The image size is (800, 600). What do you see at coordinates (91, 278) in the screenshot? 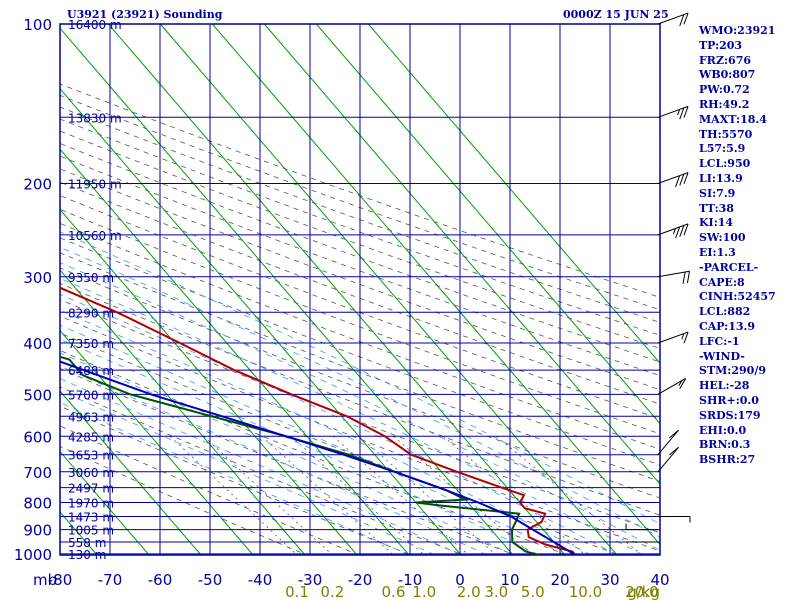
I see `height-label: 9350 m` at bounding box center [91, 278].